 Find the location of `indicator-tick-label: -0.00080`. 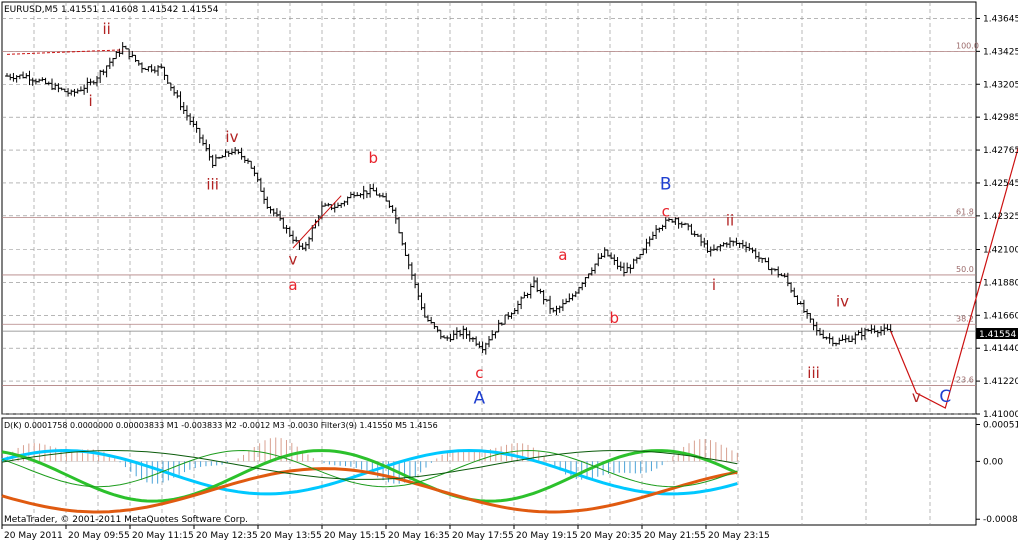

indicator-tick-label: -0.00080 is located at coordinates (1000, 520).